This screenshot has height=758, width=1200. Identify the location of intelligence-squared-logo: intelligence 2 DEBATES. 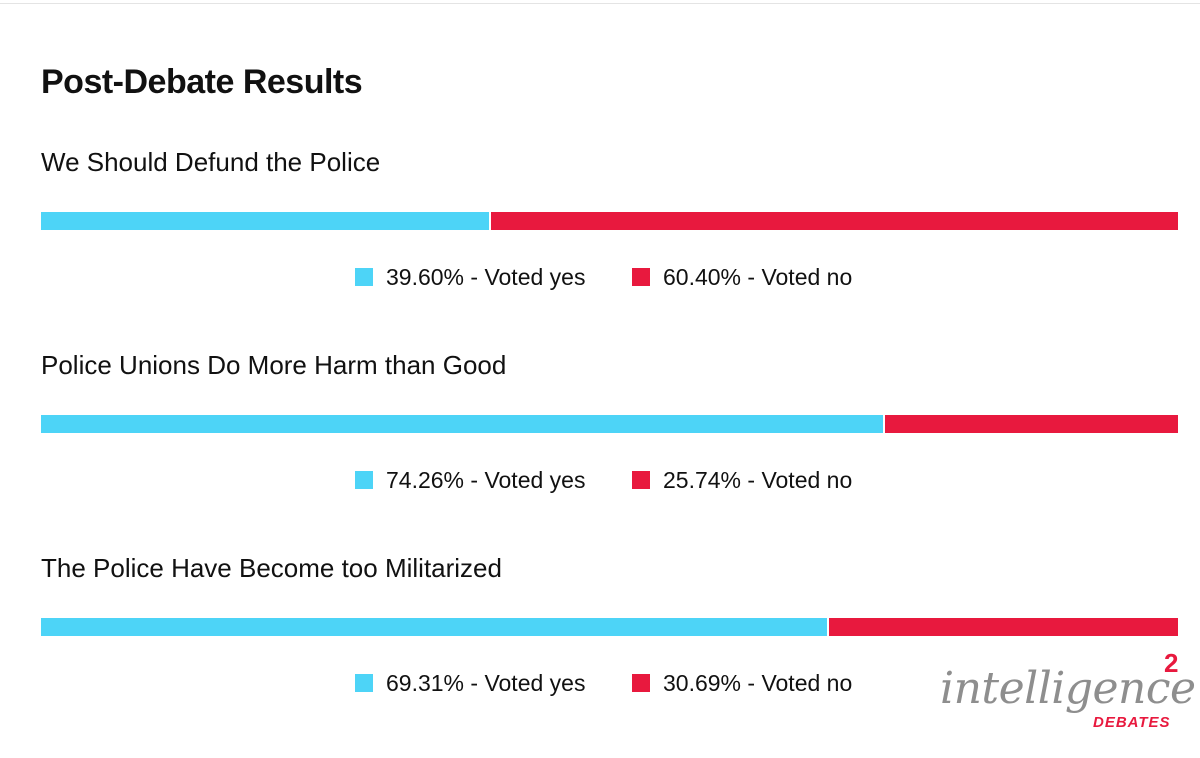
(1068, 695).